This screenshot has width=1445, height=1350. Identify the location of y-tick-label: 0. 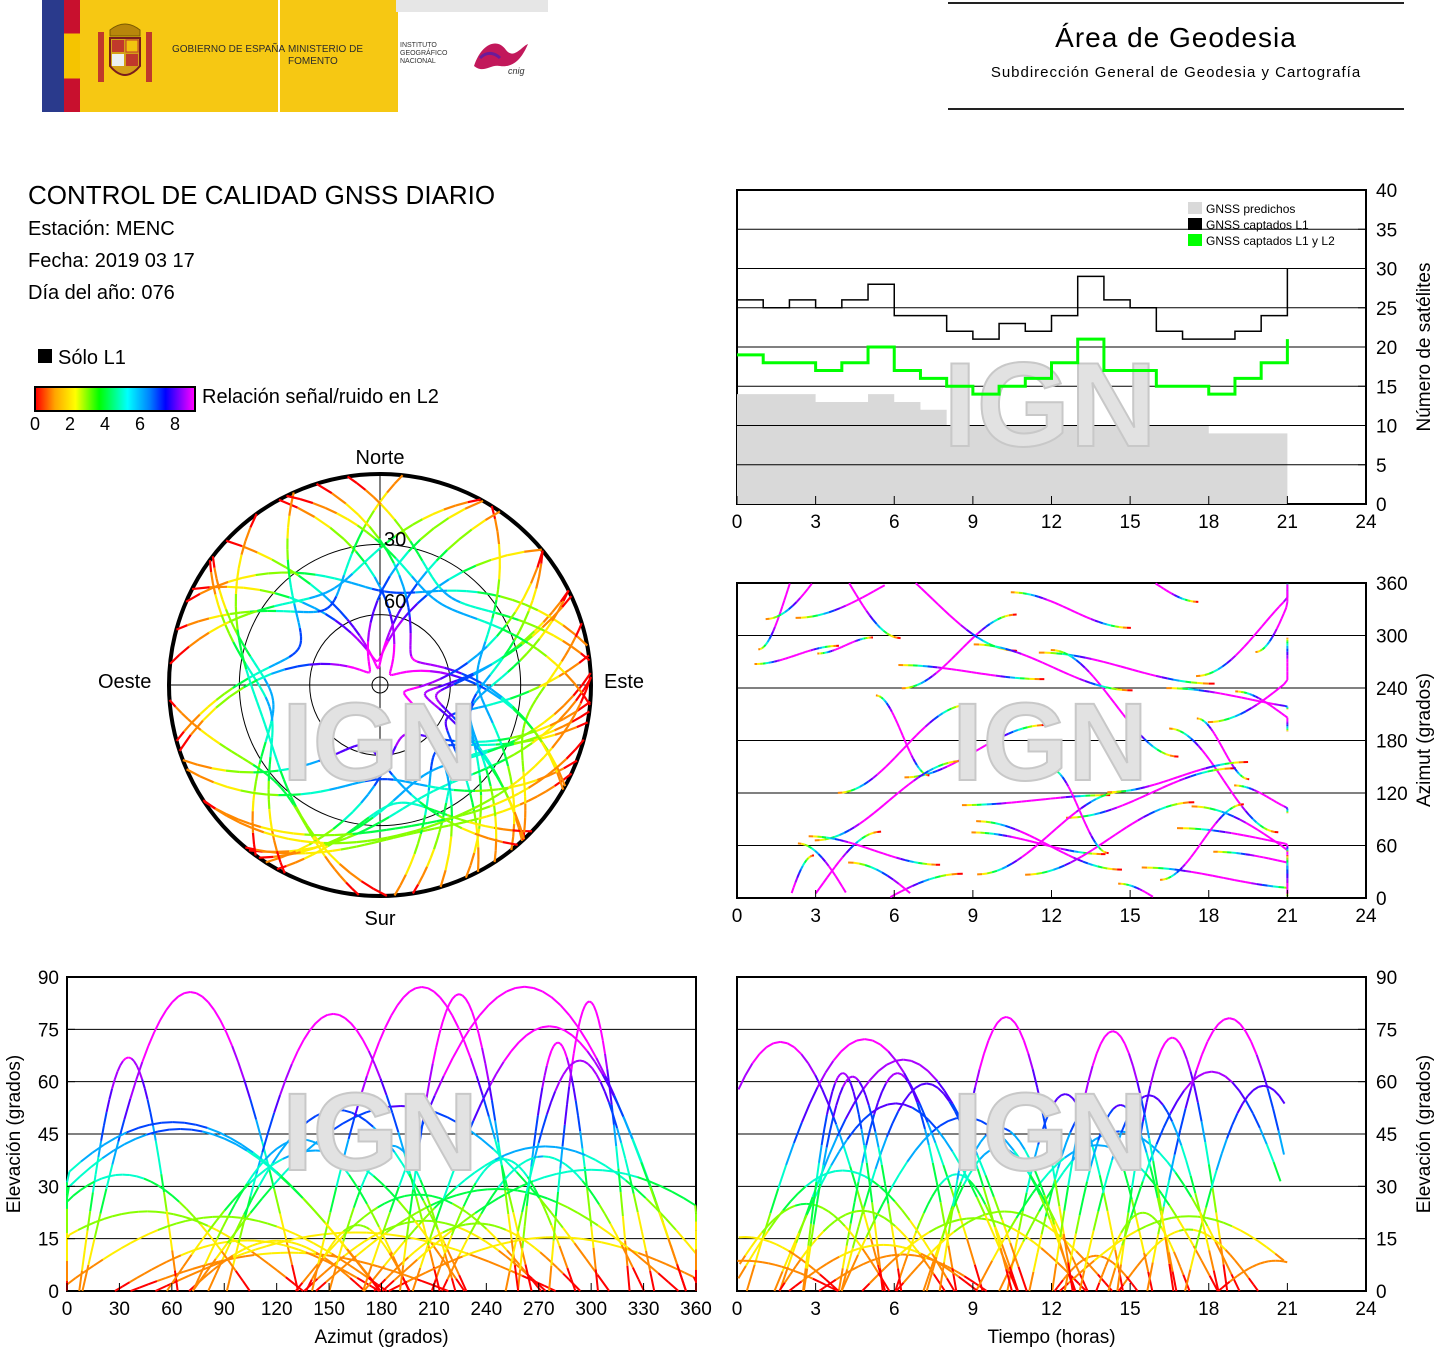
(1381, 505).